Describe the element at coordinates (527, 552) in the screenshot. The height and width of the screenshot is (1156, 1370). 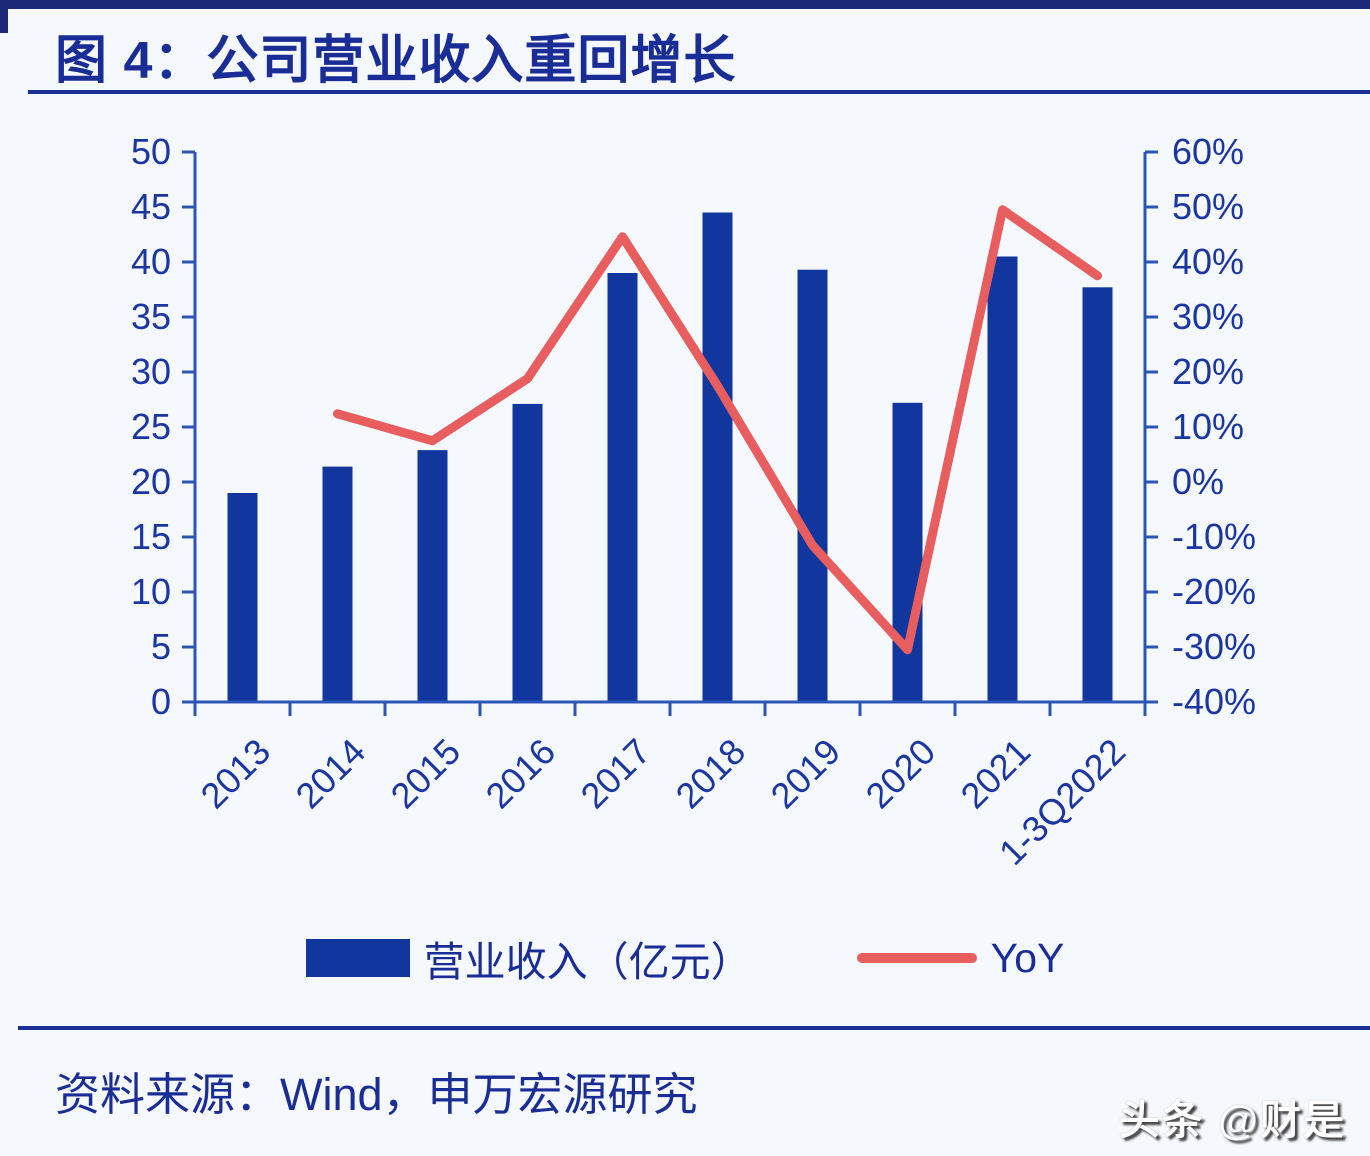
I see `bar-2016` at that location.